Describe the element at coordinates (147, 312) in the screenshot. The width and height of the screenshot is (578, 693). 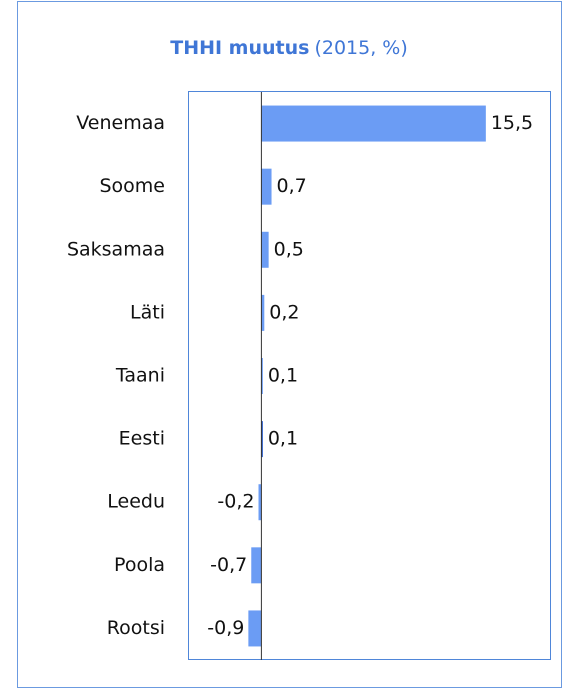
I see `y-tick-label: Läti` at that location.